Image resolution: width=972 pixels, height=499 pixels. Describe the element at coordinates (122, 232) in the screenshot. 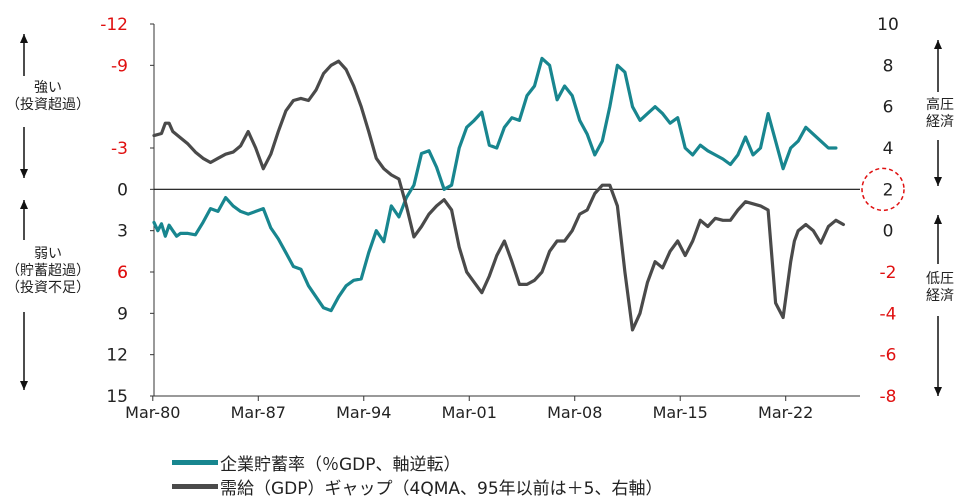

I see `left-tick-label: 3` at that location.